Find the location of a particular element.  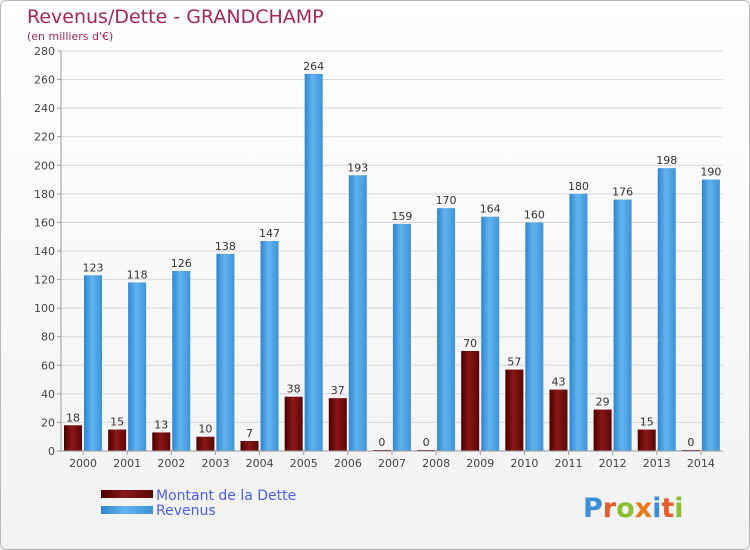

y-tick-label: 160 is located at coordinates (44, 222).